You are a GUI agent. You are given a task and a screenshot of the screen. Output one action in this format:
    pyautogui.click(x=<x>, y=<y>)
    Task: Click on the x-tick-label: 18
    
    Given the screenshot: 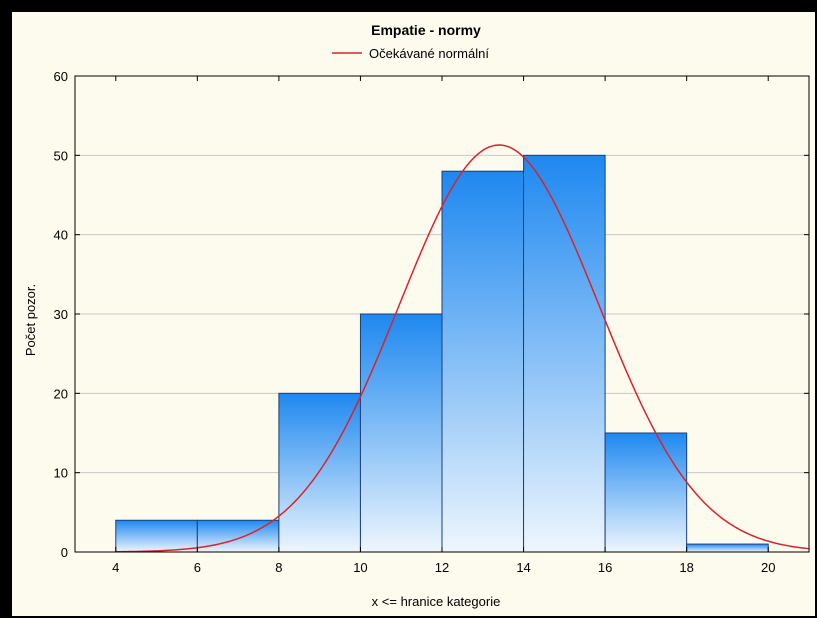 What is the action you would take?
    pyautogui.click(x=686, y=567)
    